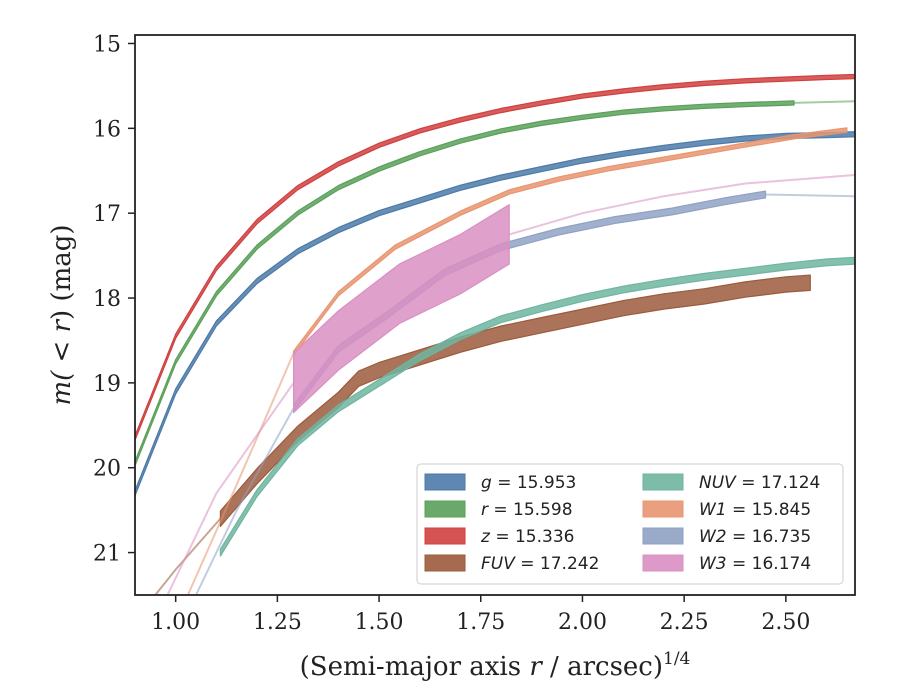 The image size is (900, 700). I want to click on legend-label-w3: W3 = 16.174, so click(755, 564).